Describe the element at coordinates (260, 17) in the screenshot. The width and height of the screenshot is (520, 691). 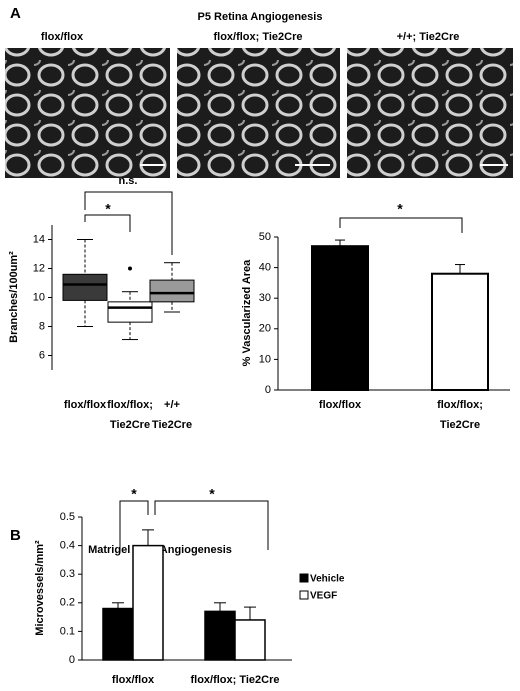
I see `panel-title: P5 Retina Angiogenesis` at that location.